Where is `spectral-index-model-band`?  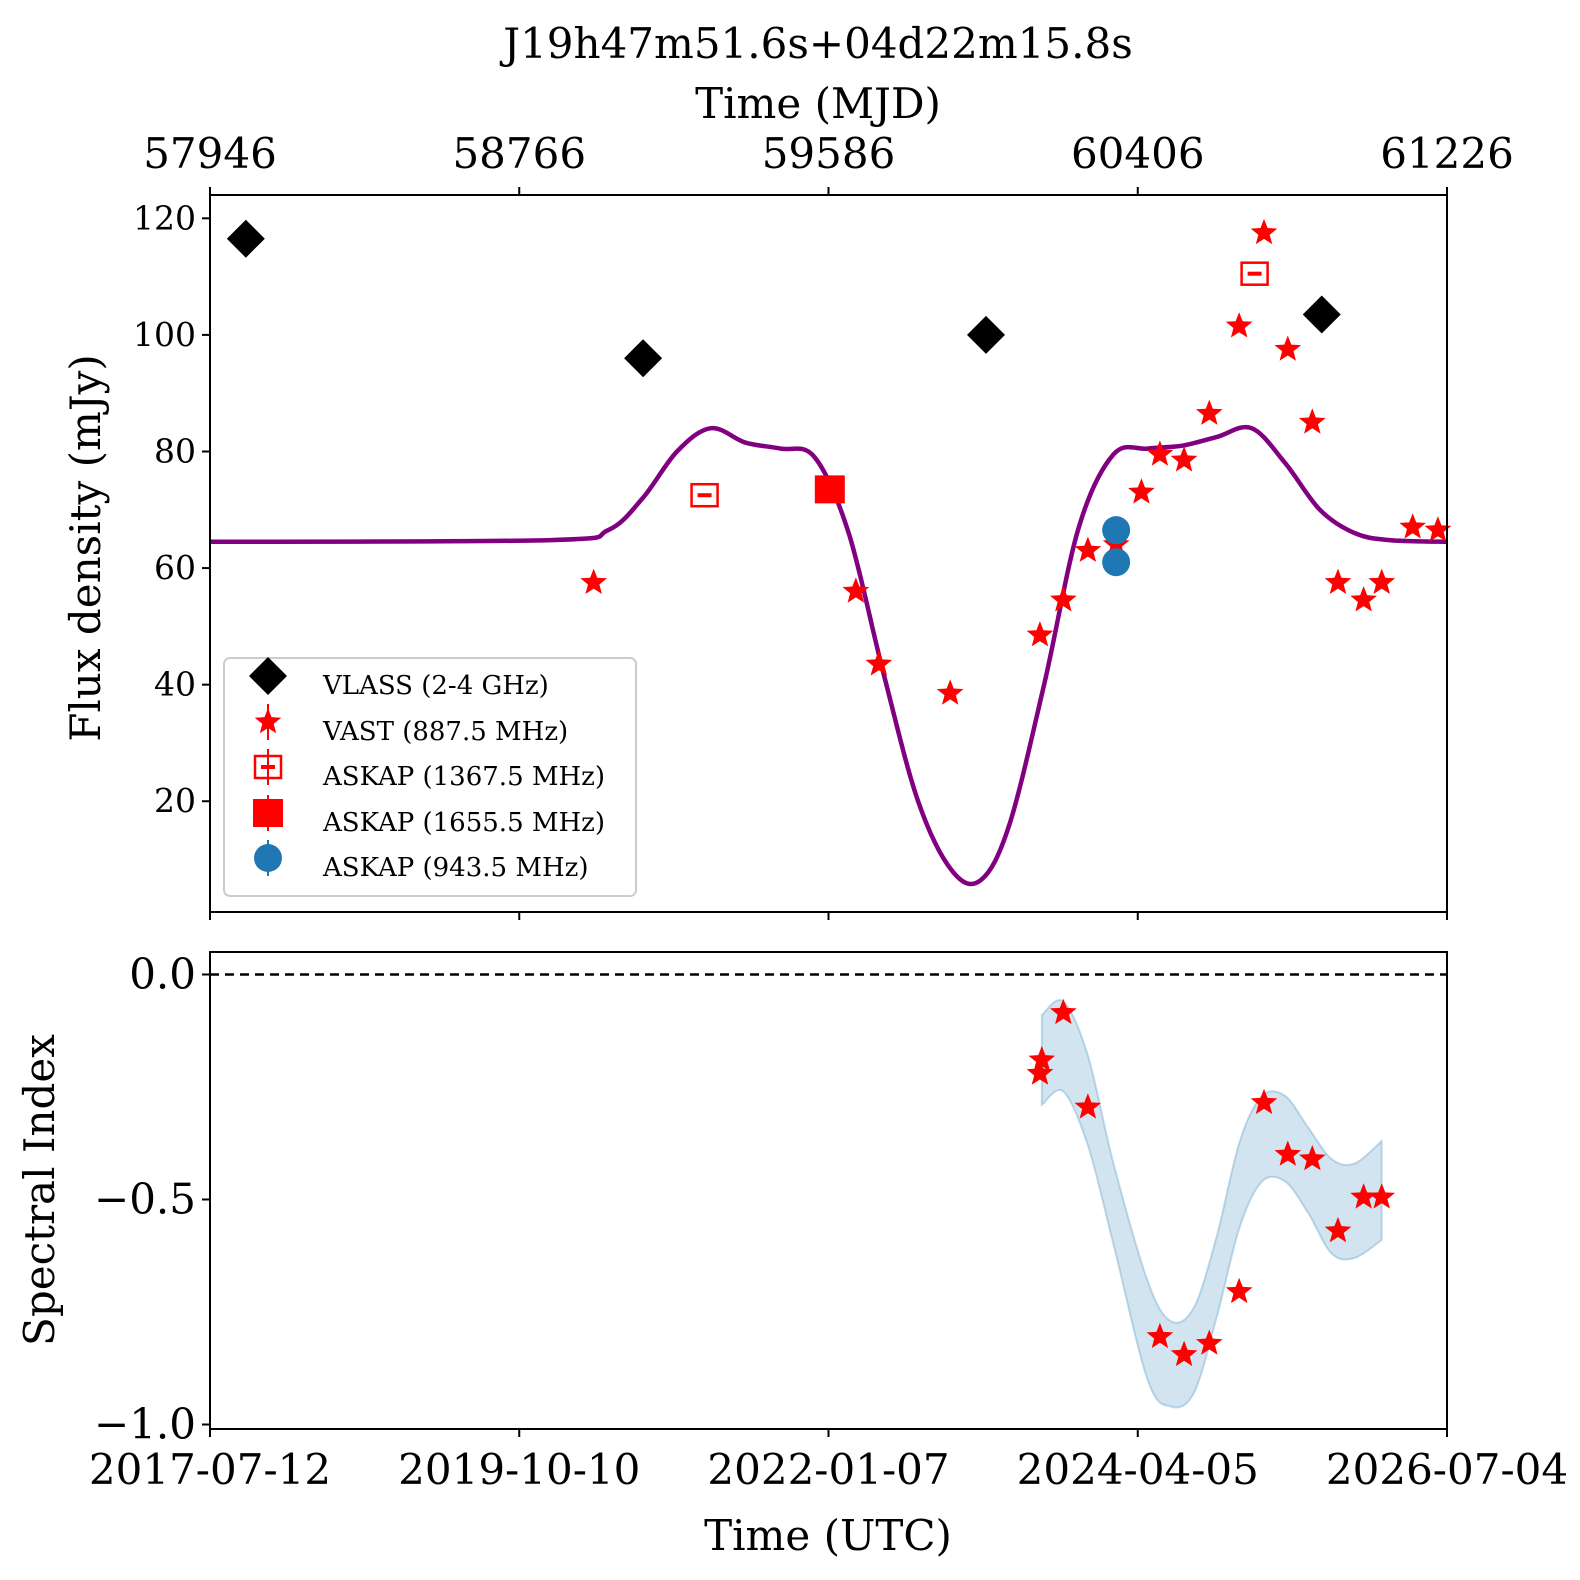
spectral-index-model-band is located at coordinates (1211, 1204).